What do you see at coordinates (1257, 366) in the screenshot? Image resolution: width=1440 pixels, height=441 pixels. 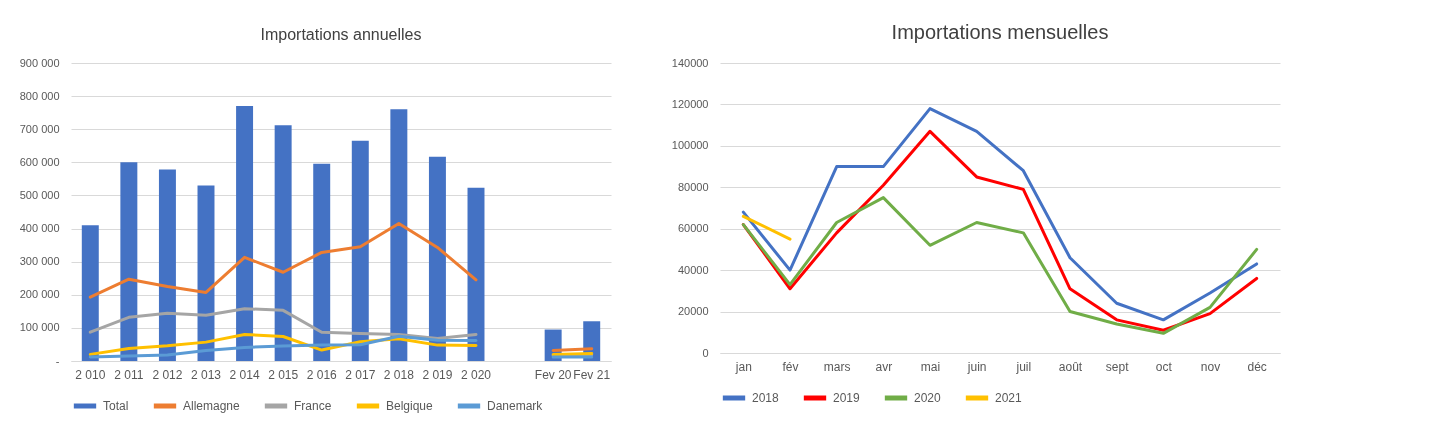 I see `x-tick-label: déc` at bounding box center [1257, 366].